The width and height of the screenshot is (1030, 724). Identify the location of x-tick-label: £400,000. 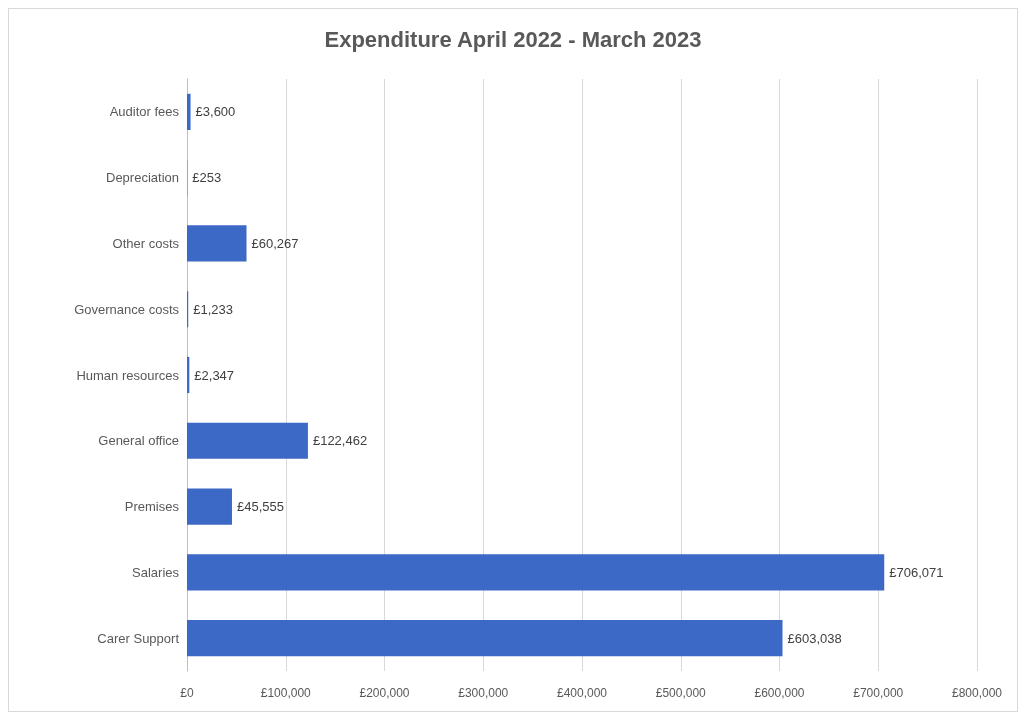
(582, 693).